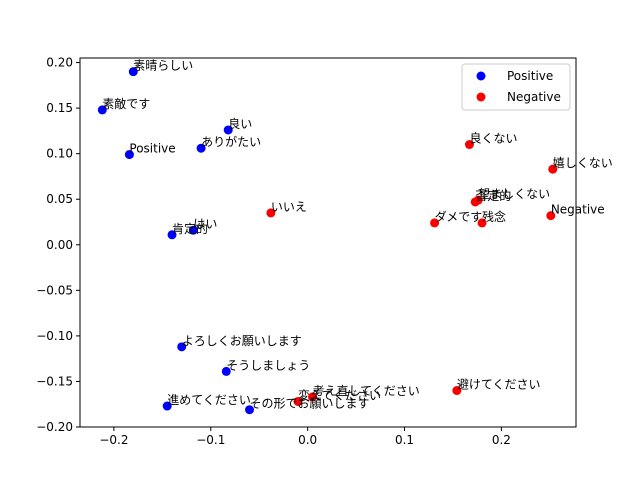  I want to click on x-tick-label: −0.2, so click(113, 440).